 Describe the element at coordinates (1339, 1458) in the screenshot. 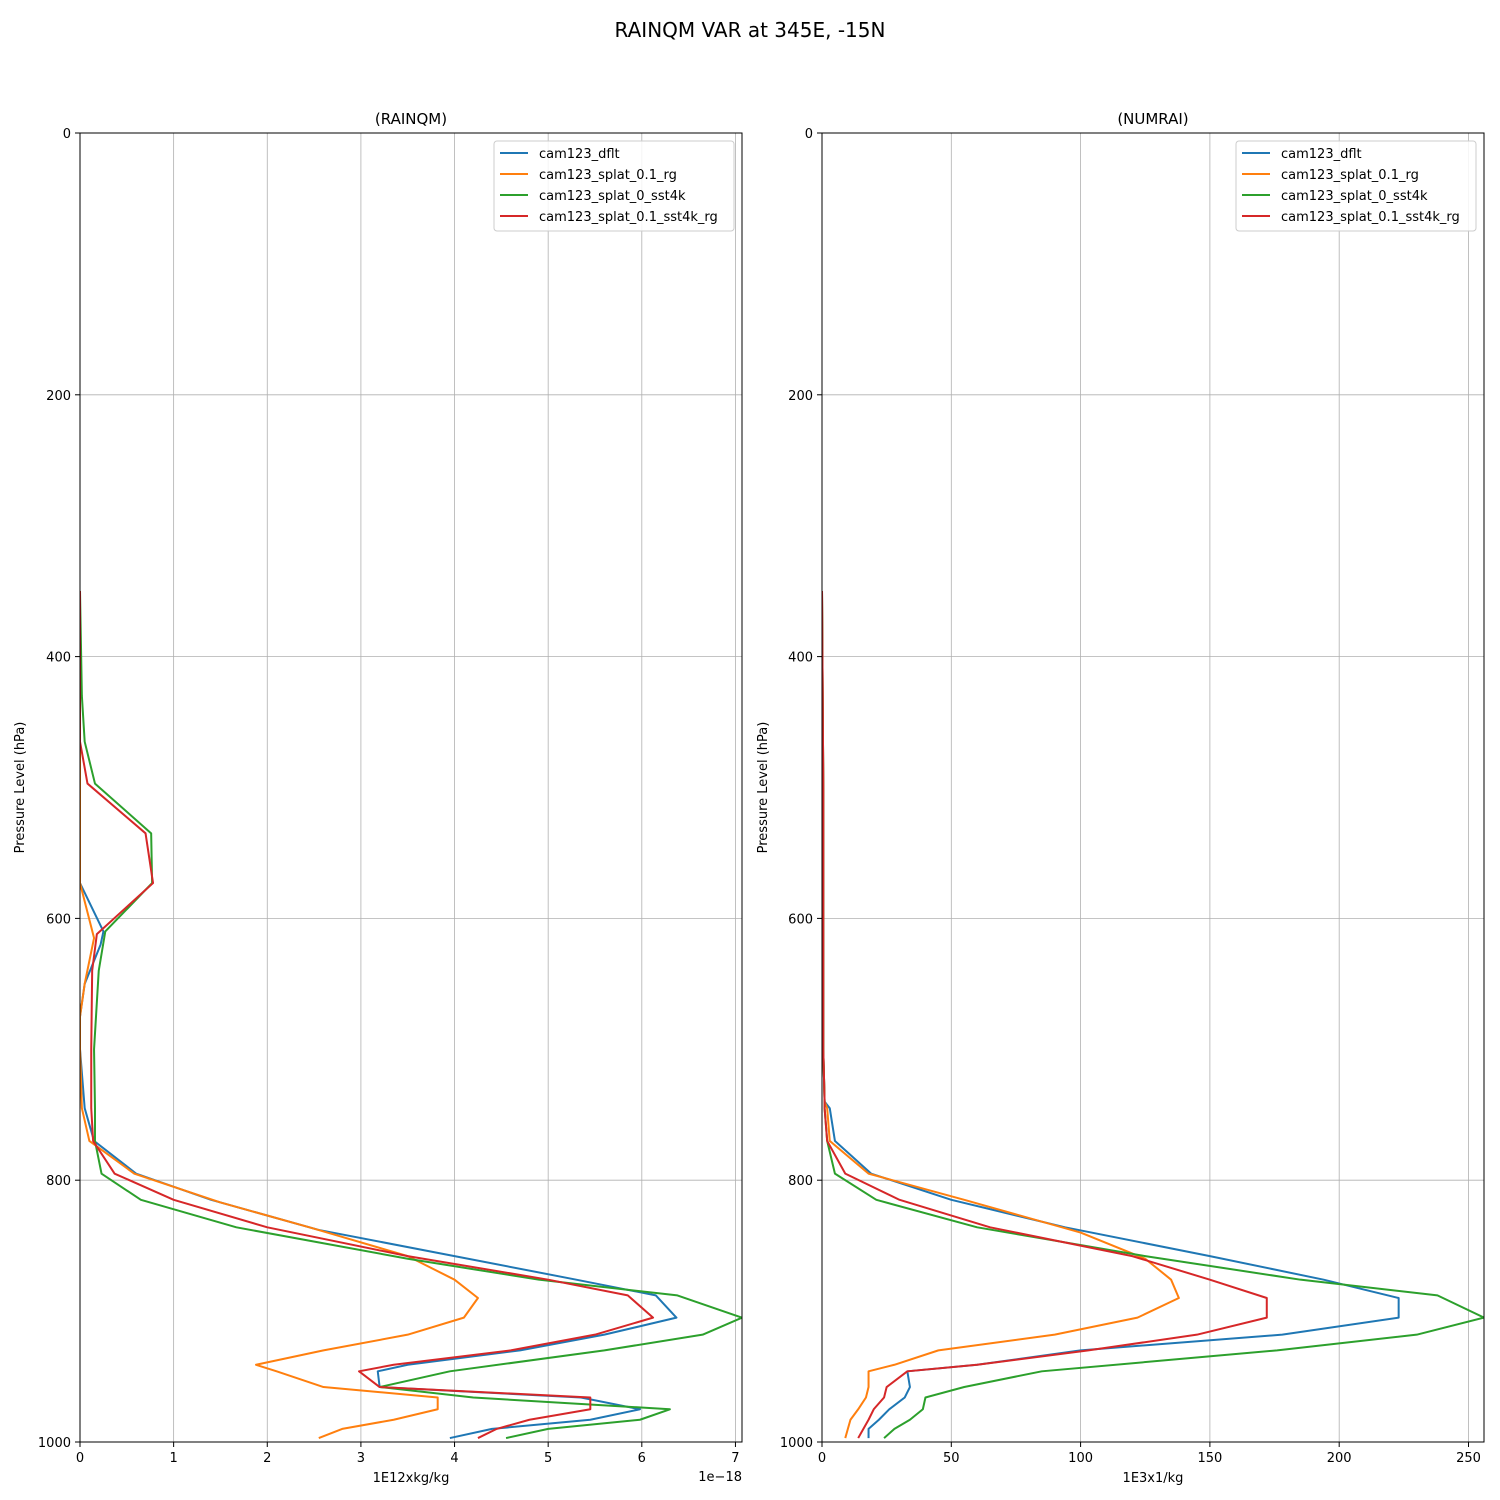

I see `x-tick-label: 200` at that location.